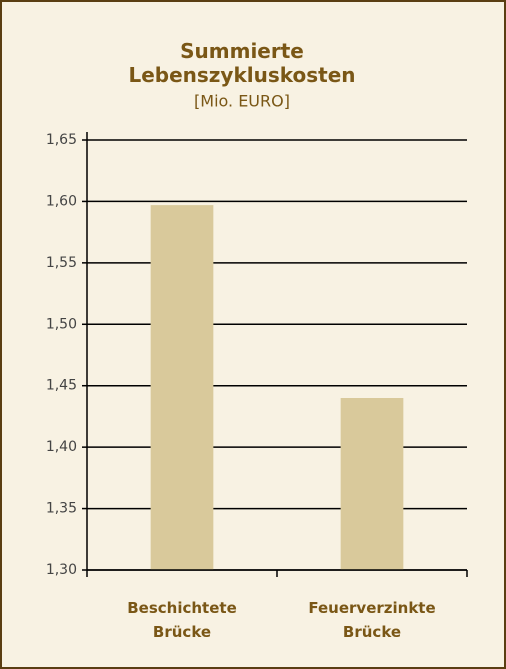 This screenshot has height=669, width=506. Describe the element at coordinates (241, 63) in the screenshot. I see `chart-title: Summierte Lebenszykluskosten` at that location.